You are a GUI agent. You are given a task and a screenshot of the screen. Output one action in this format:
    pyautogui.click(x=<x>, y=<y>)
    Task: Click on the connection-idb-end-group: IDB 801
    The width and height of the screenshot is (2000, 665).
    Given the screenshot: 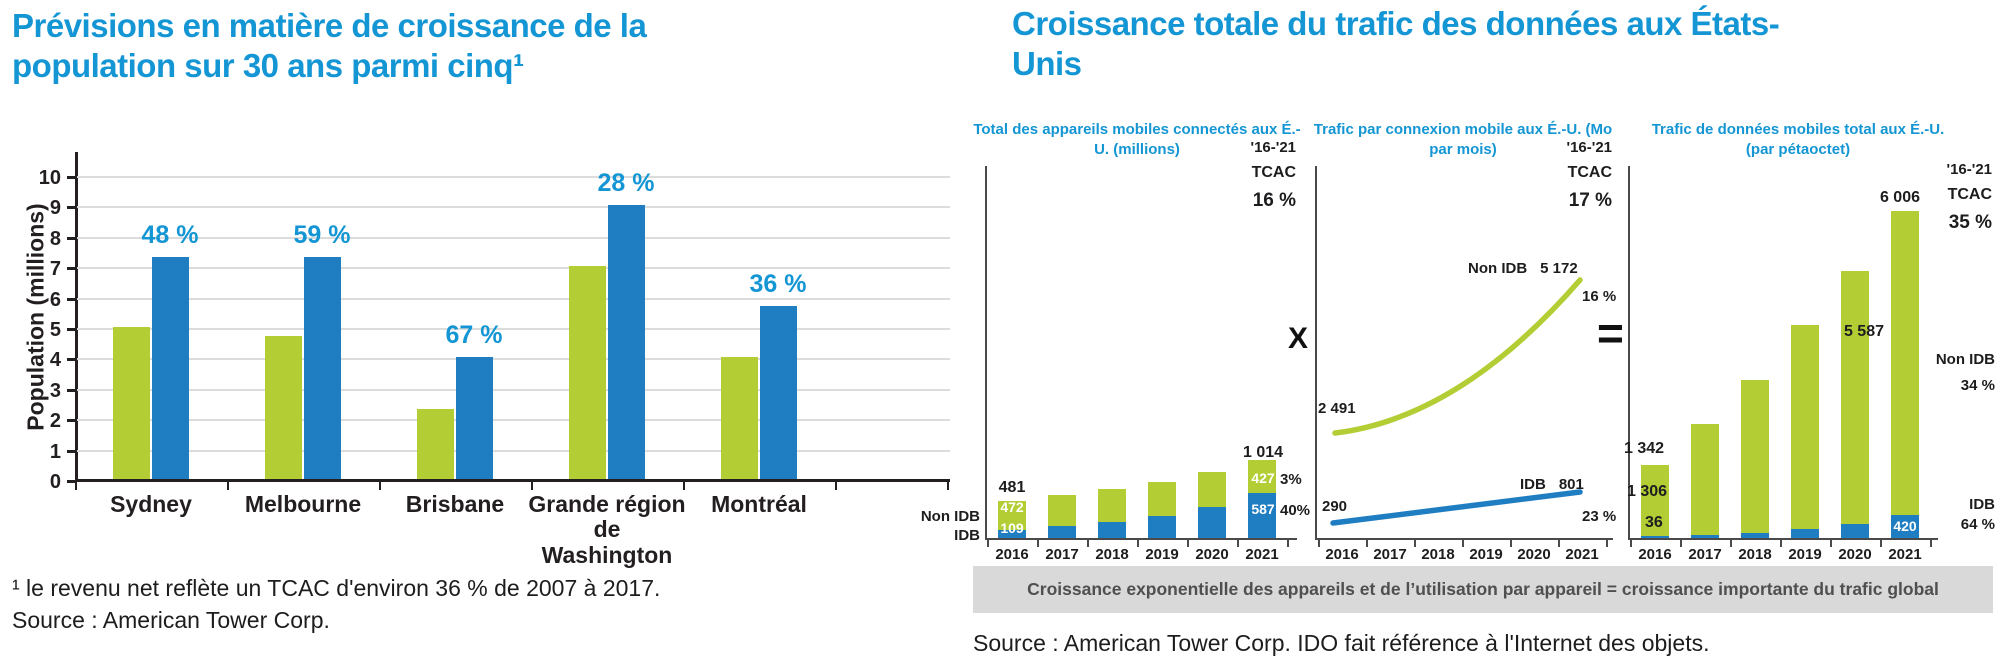 What is the action you would take?
    pyautogui.click(x=1552, y=484)
    